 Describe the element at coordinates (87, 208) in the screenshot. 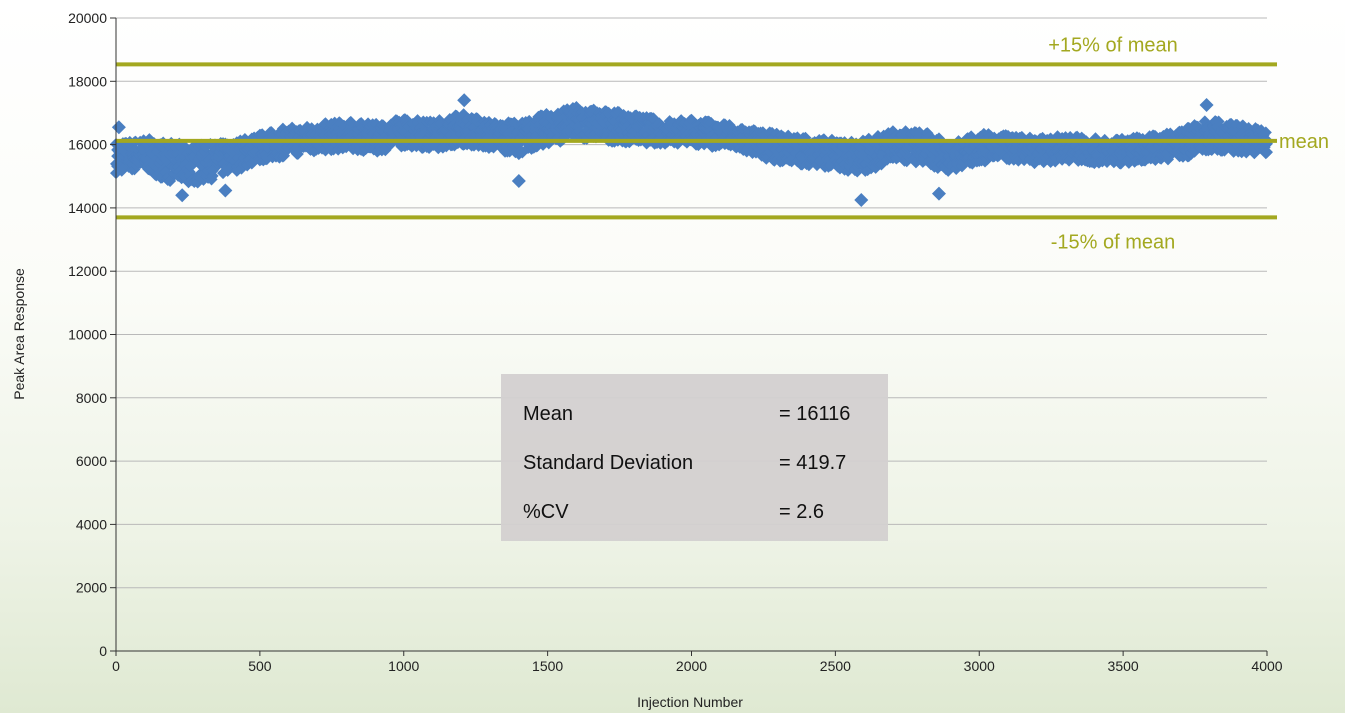

I see `y-tick-label: 14000` at that location.